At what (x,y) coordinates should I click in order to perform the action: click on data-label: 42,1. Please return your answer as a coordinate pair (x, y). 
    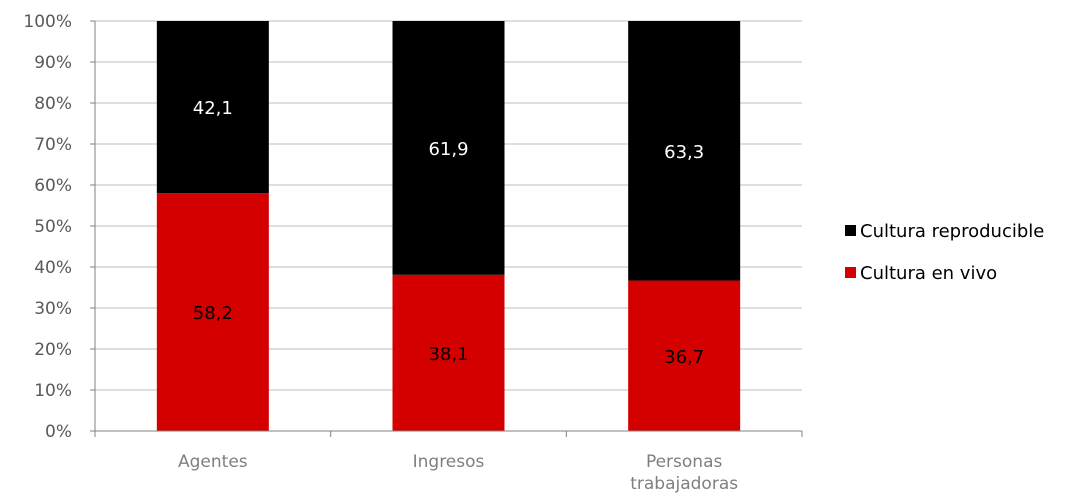
    Looking at the image, I should click on (213, 108).